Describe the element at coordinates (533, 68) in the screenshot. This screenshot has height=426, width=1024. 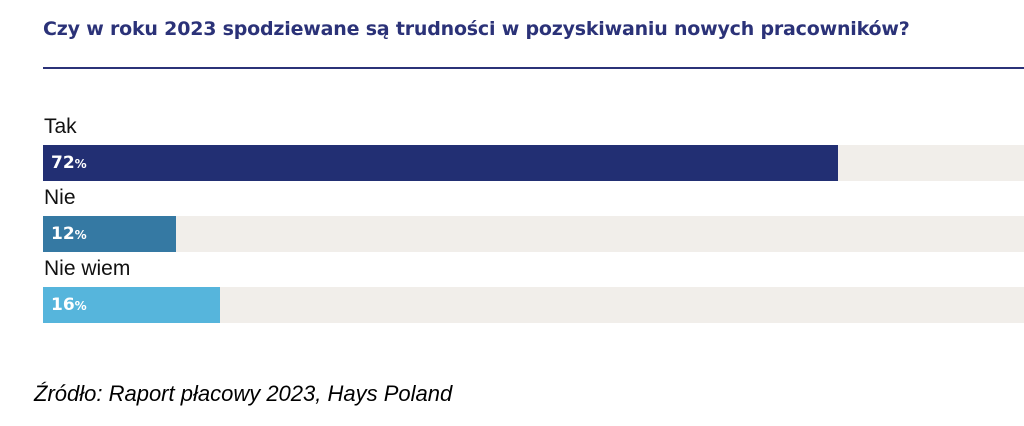
I see `title-divider` at that location.